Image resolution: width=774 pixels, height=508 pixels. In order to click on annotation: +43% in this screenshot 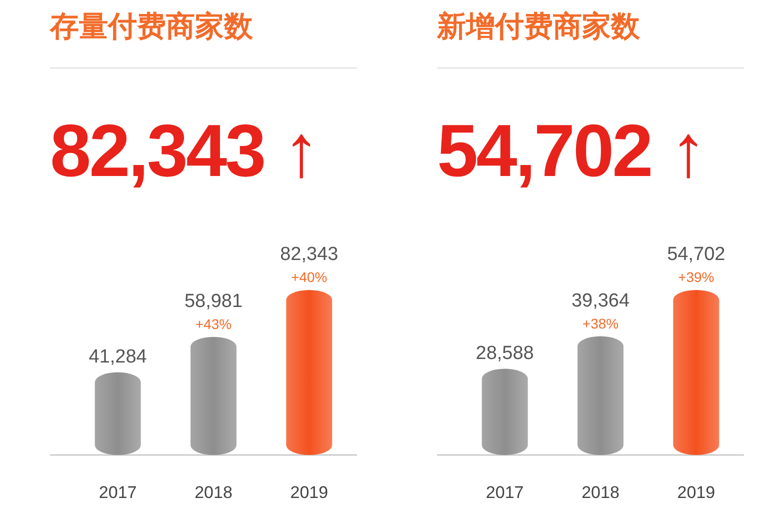, I will do `click(213, 324)`.